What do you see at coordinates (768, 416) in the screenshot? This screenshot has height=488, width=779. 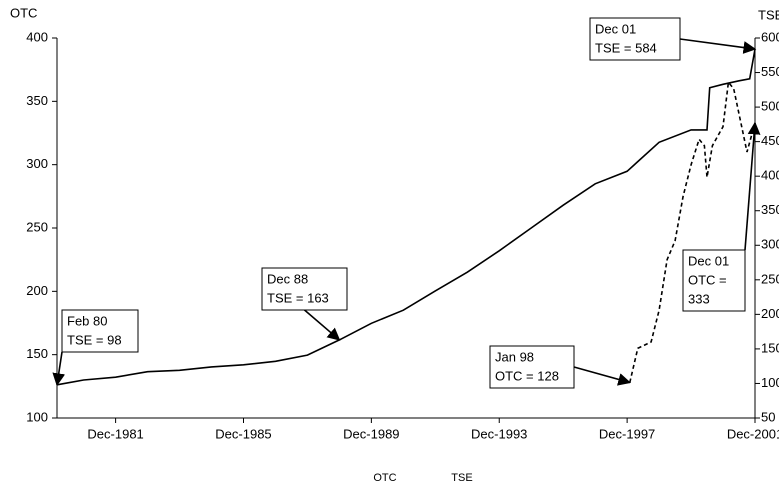 I see `y2-tick-label: 50` at bounding box center [768, 416].